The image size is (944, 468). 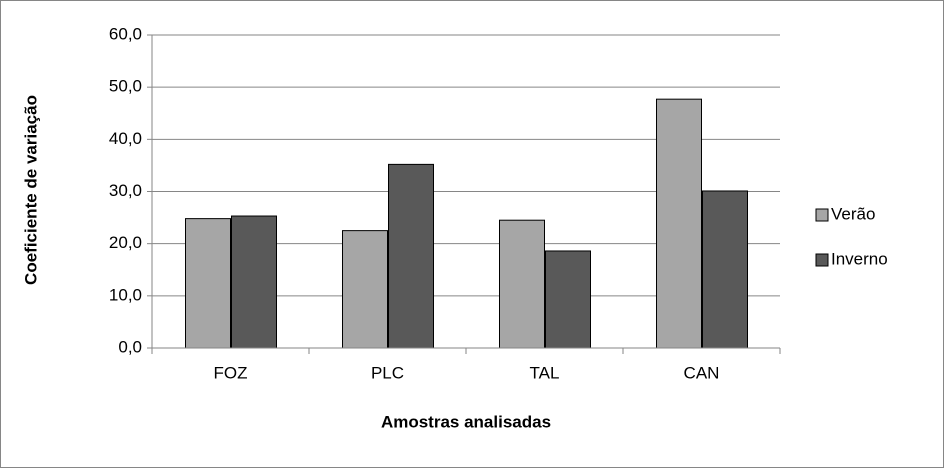 What do you see at coordinates (853, 213) in the screenshot?
I see `legend-label: Verão` at bounding box center [853, 213].